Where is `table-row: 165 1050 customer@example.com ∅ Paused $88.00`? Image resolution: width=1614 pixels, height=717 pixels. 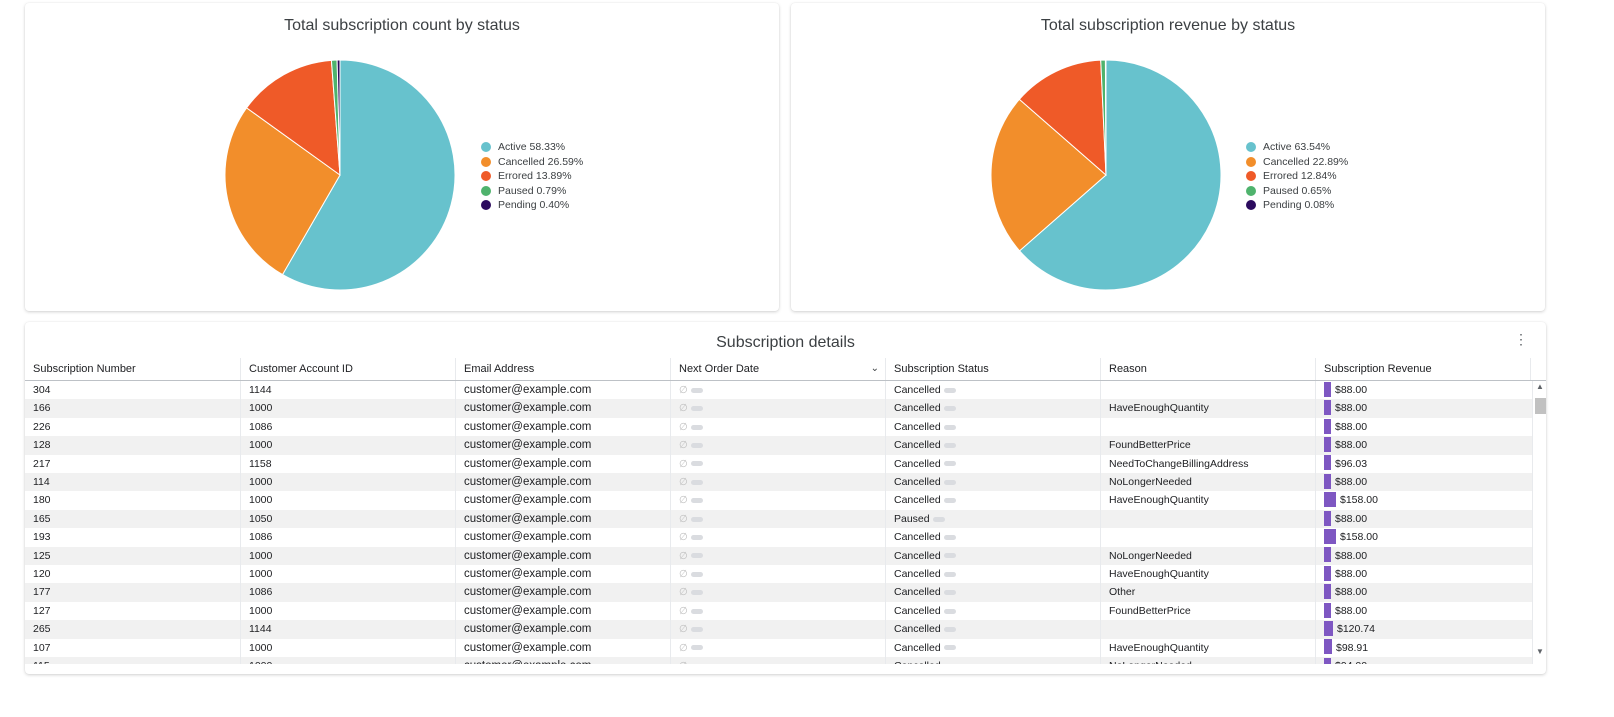 table-row: 165 1050 customer@example.com ∅ Paused $88.00 is located at coordinates (779, 519).